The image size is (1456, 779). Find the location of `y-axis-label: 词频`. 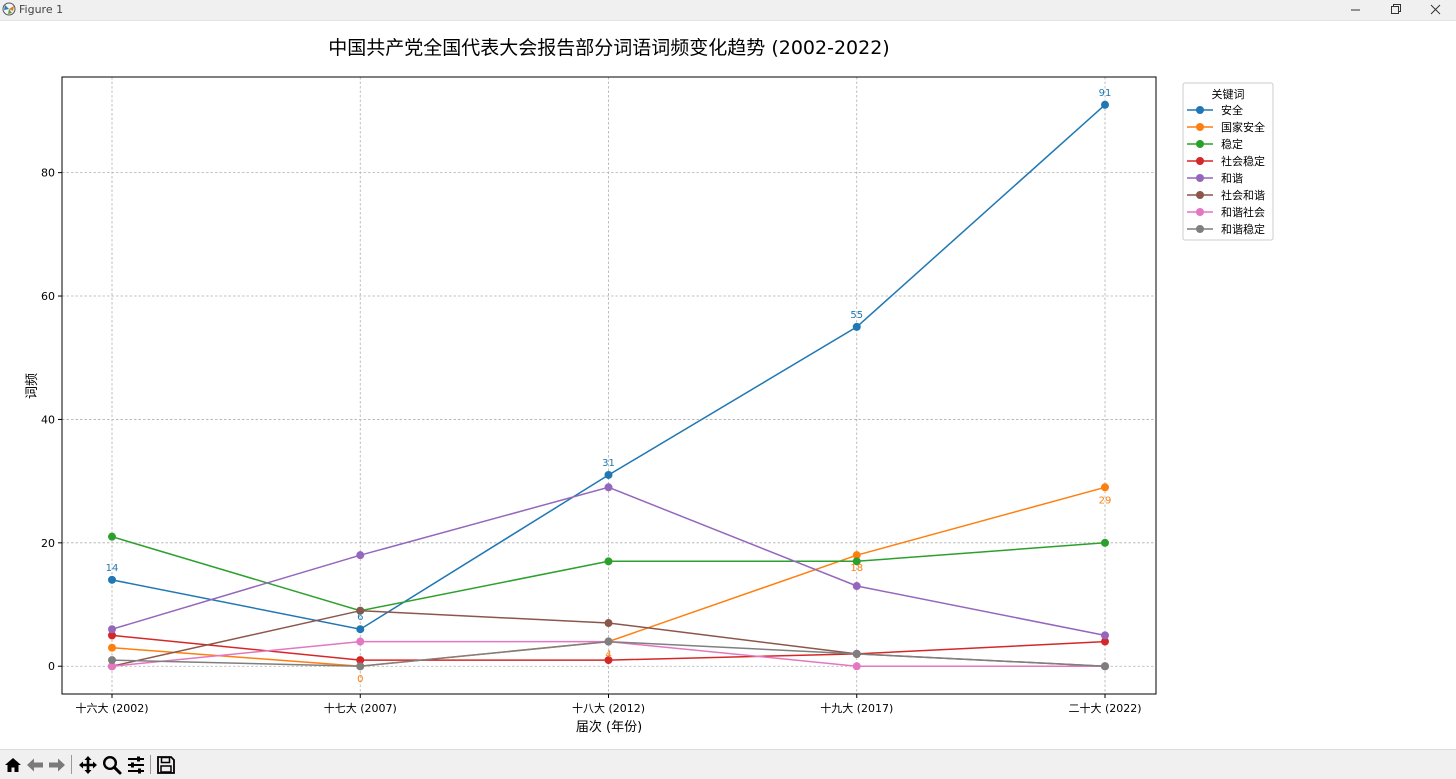

y-axis-label: 词频 is located at coordinates (32, 386).